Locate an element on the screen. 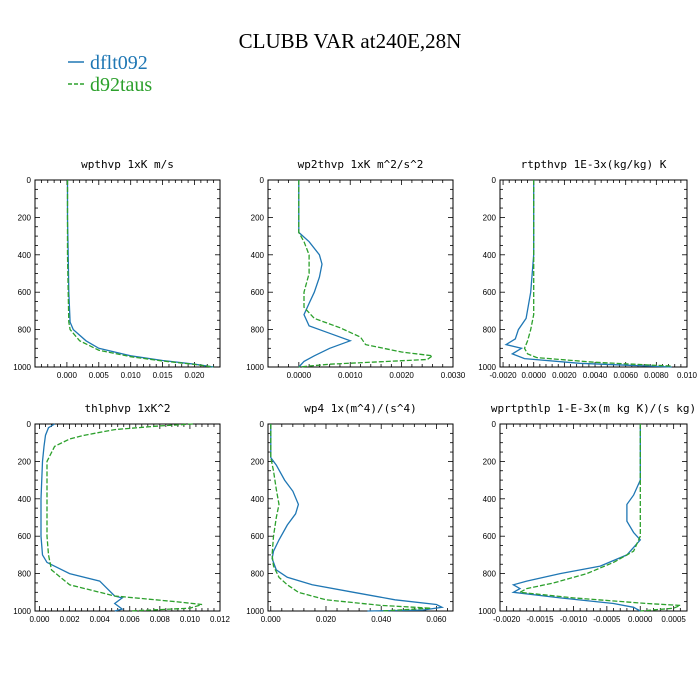  x-tick-label: 0.005 is located at coordinates (99, 375).